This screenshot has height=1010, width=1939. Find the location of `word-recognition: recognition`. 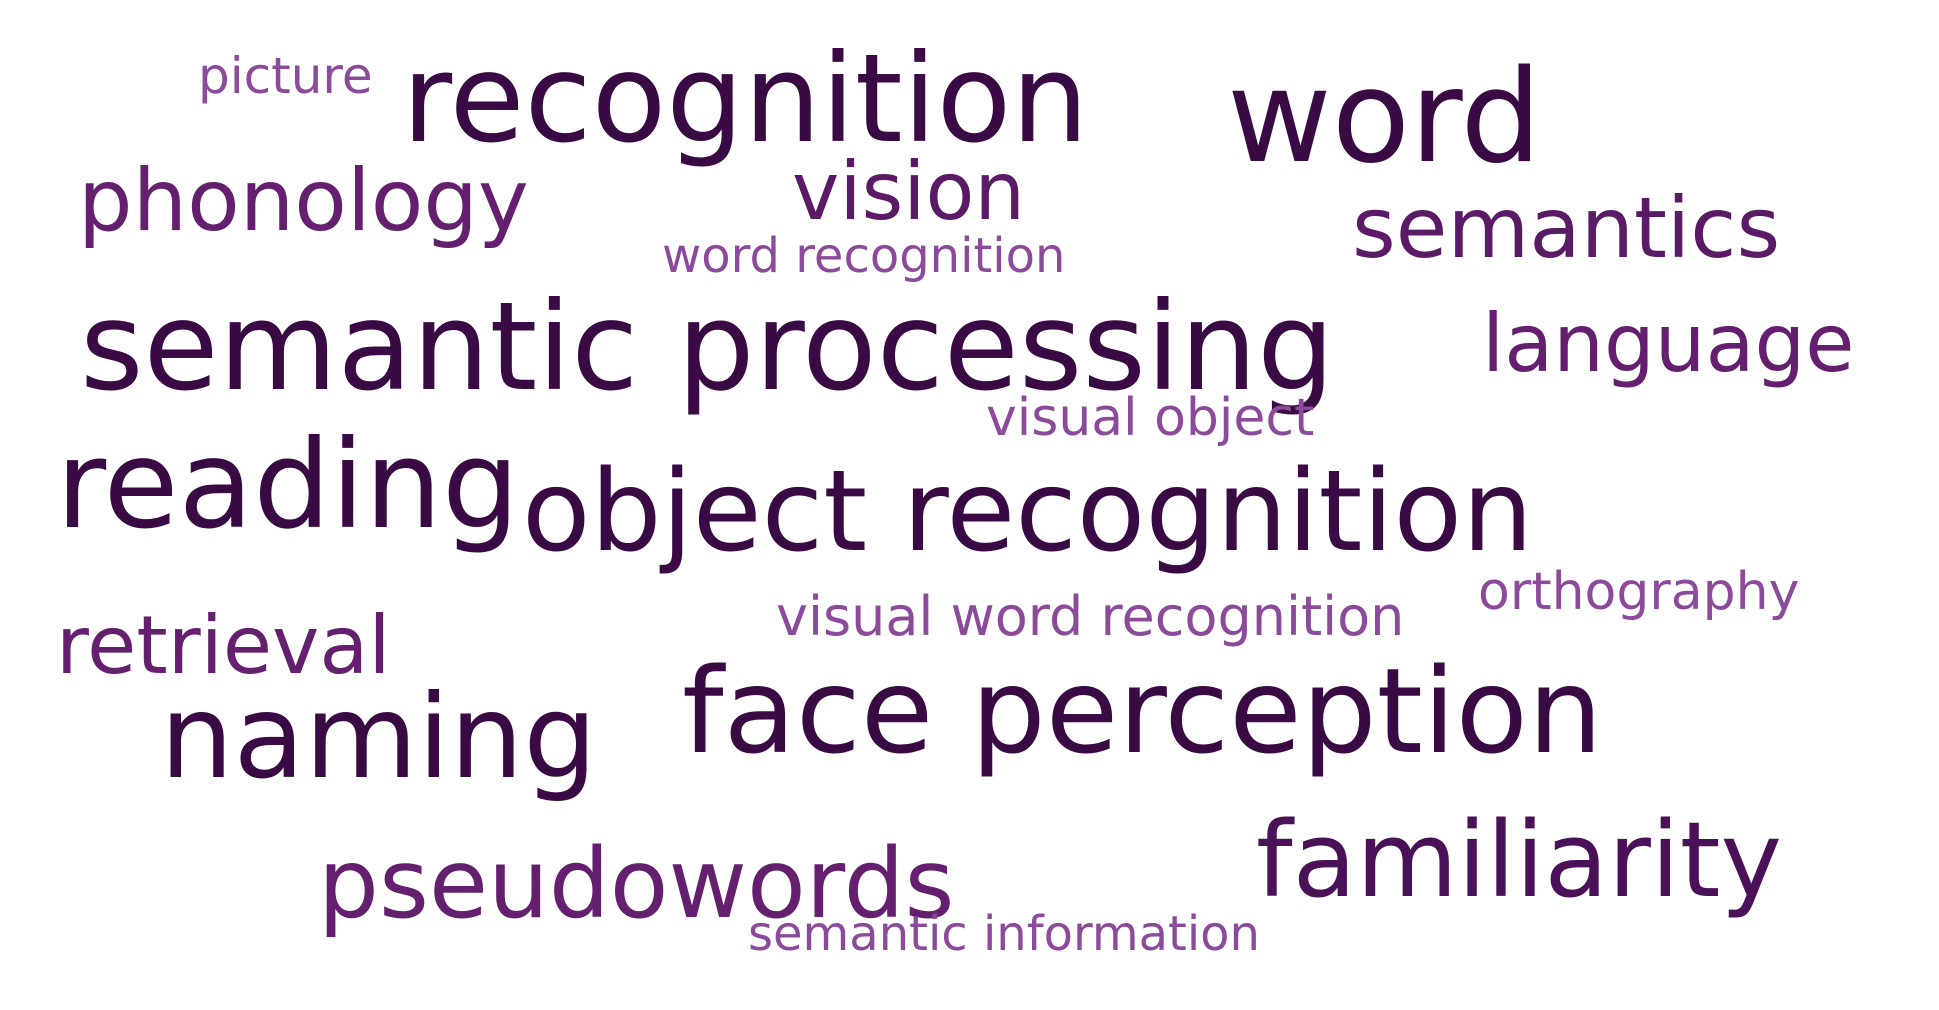

word-recognition: recognition is located at coordinates (745, 99).